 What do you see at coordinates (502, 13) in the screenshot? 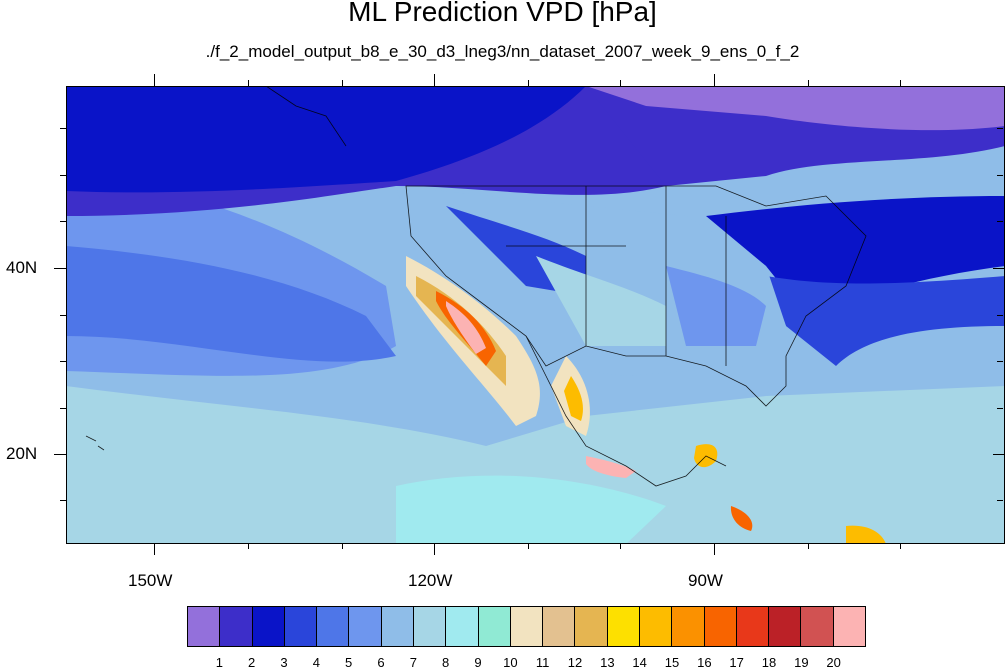
I see `map-title: ML Prediction VPD [hPa]` at bounding box center [502, 13].